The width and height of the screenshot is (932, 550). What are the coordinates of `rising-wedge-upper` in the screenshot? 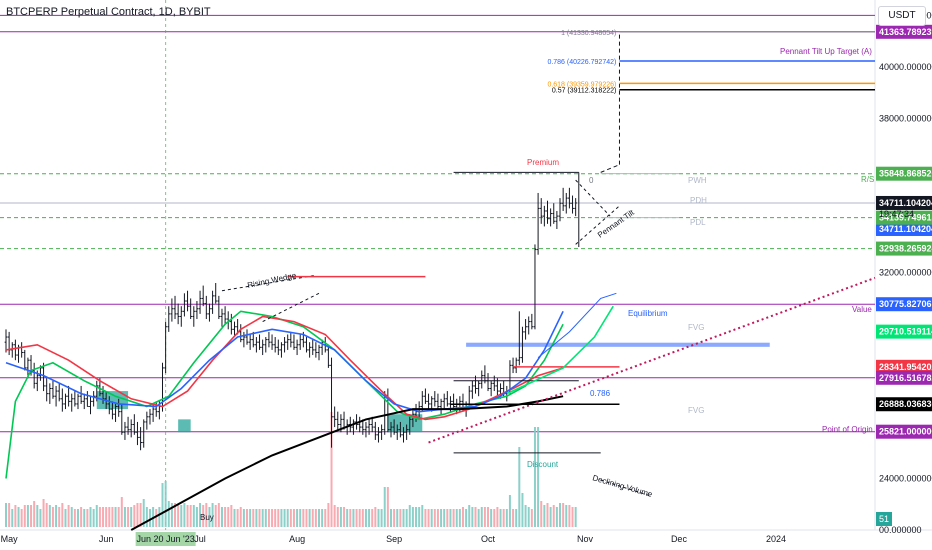 It's located at (268, 283).